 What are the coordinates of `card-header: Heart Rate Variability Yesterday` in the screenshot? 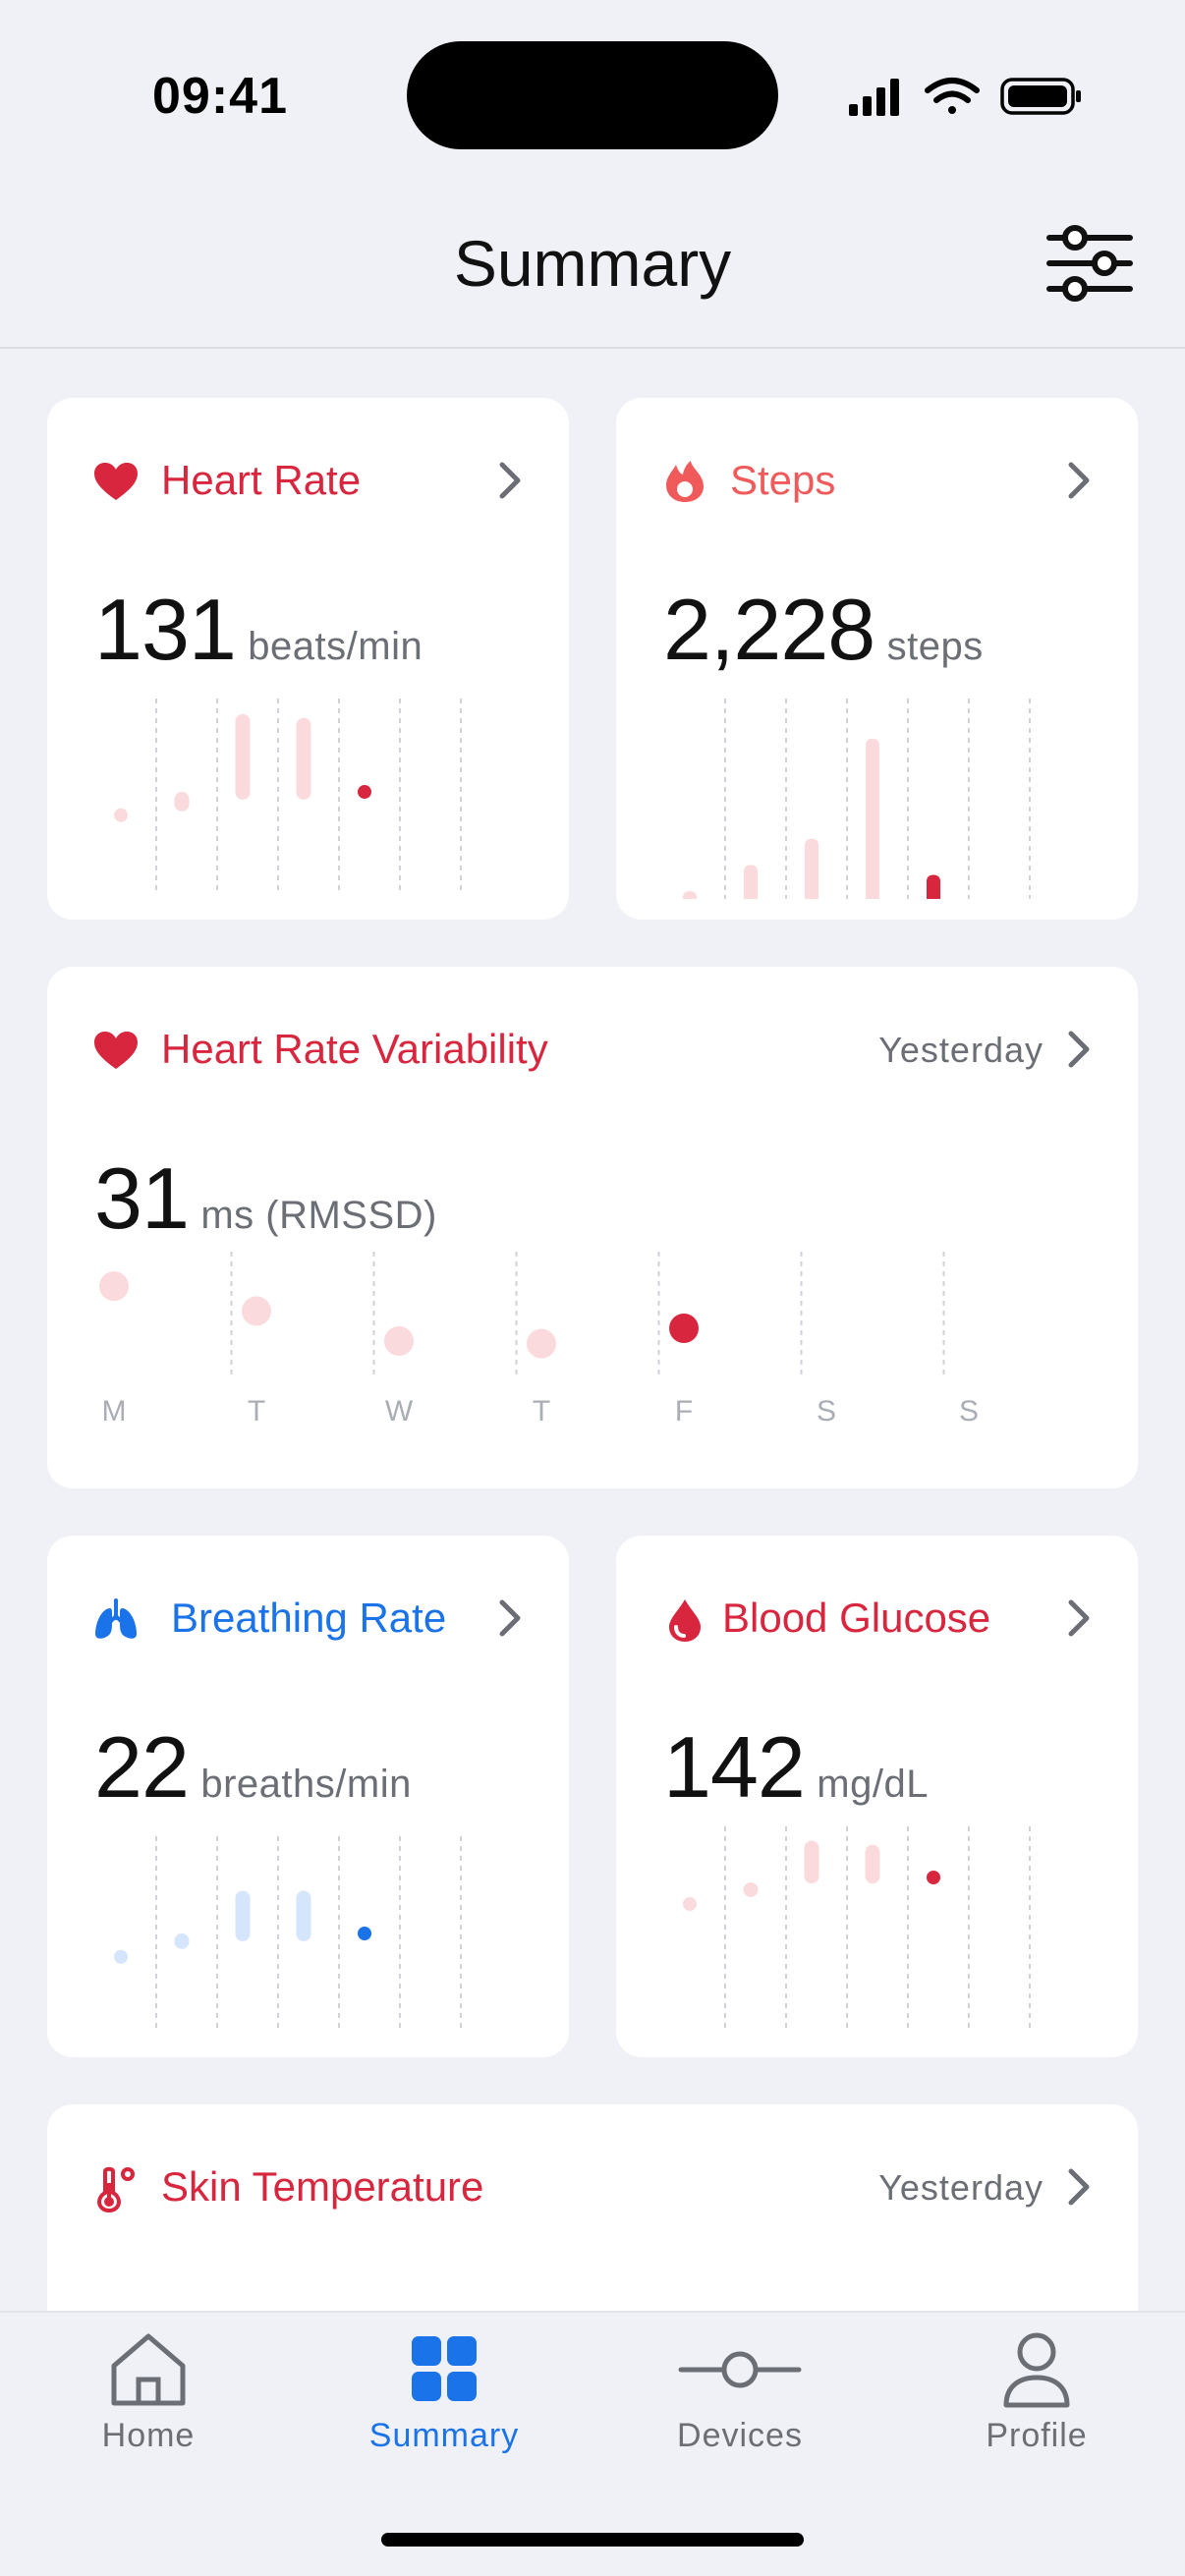 It's located at (592, 1050).